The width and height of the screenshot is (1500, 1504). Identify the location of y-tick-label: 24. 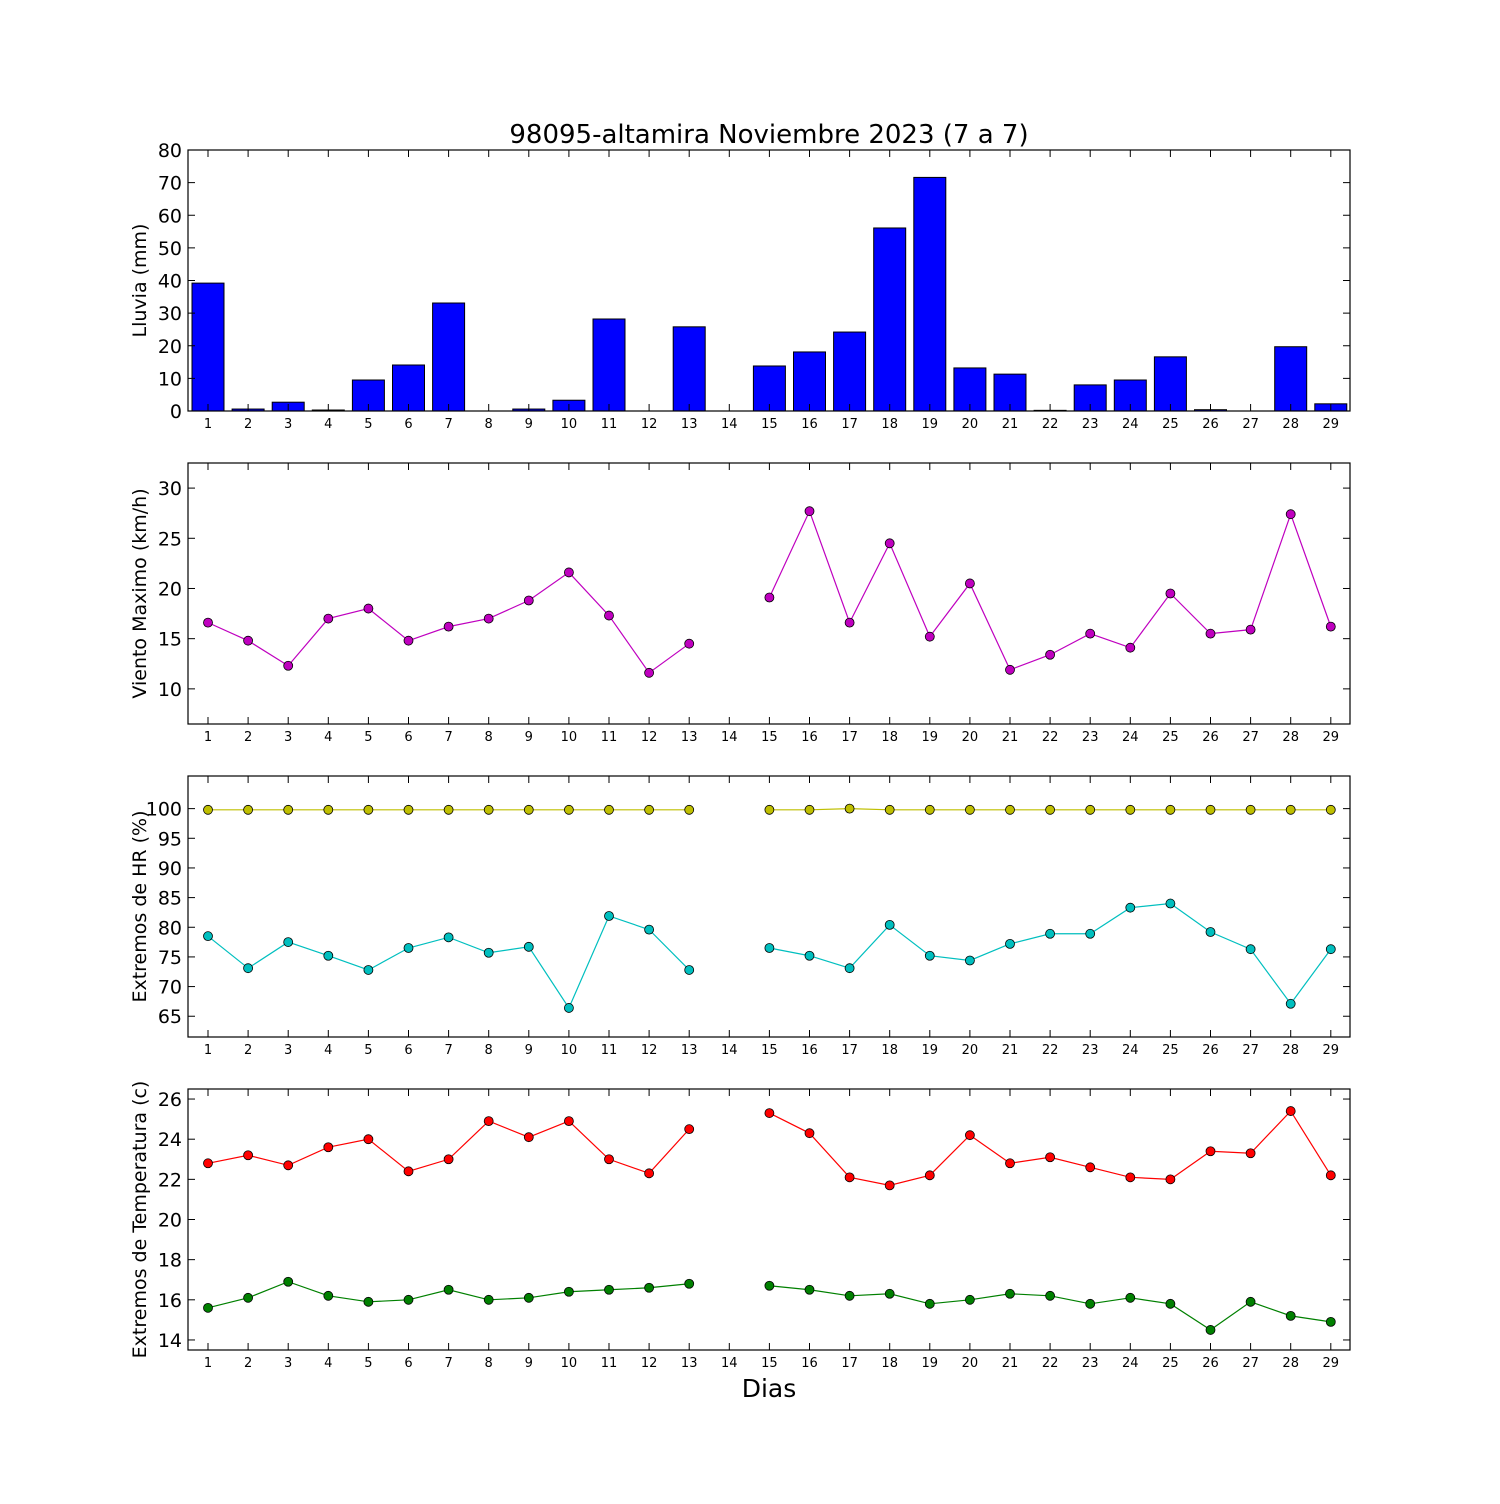
(170, 1140).